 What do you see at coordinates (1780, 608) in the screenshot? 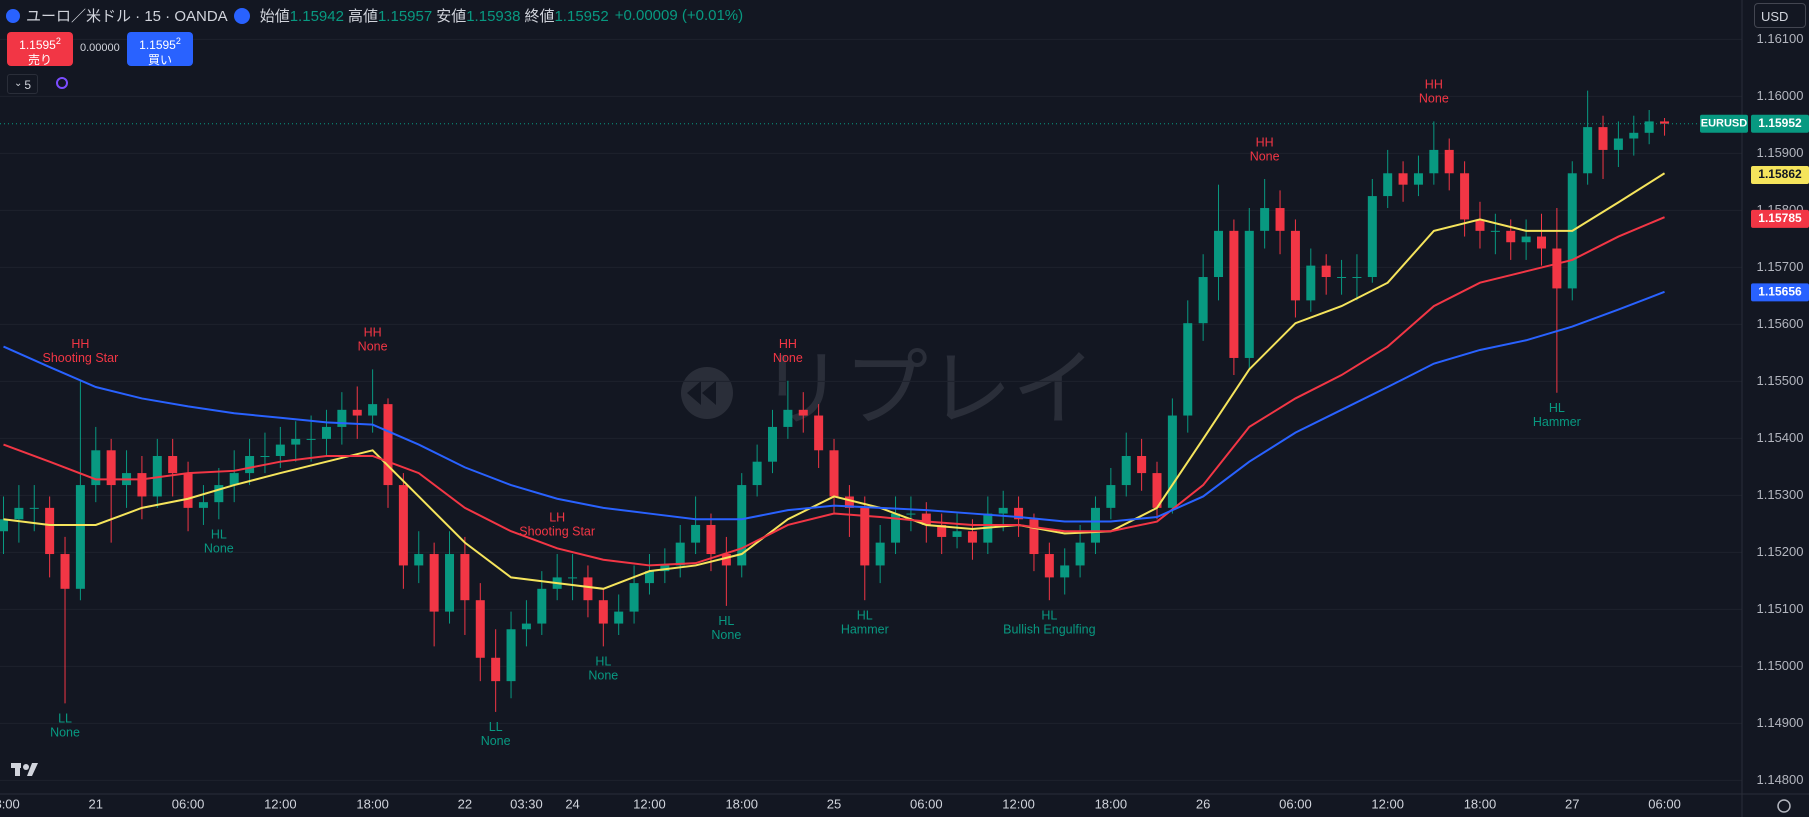
I see `y-tick-label: 1.15100` at bounding box center [1780, 608].